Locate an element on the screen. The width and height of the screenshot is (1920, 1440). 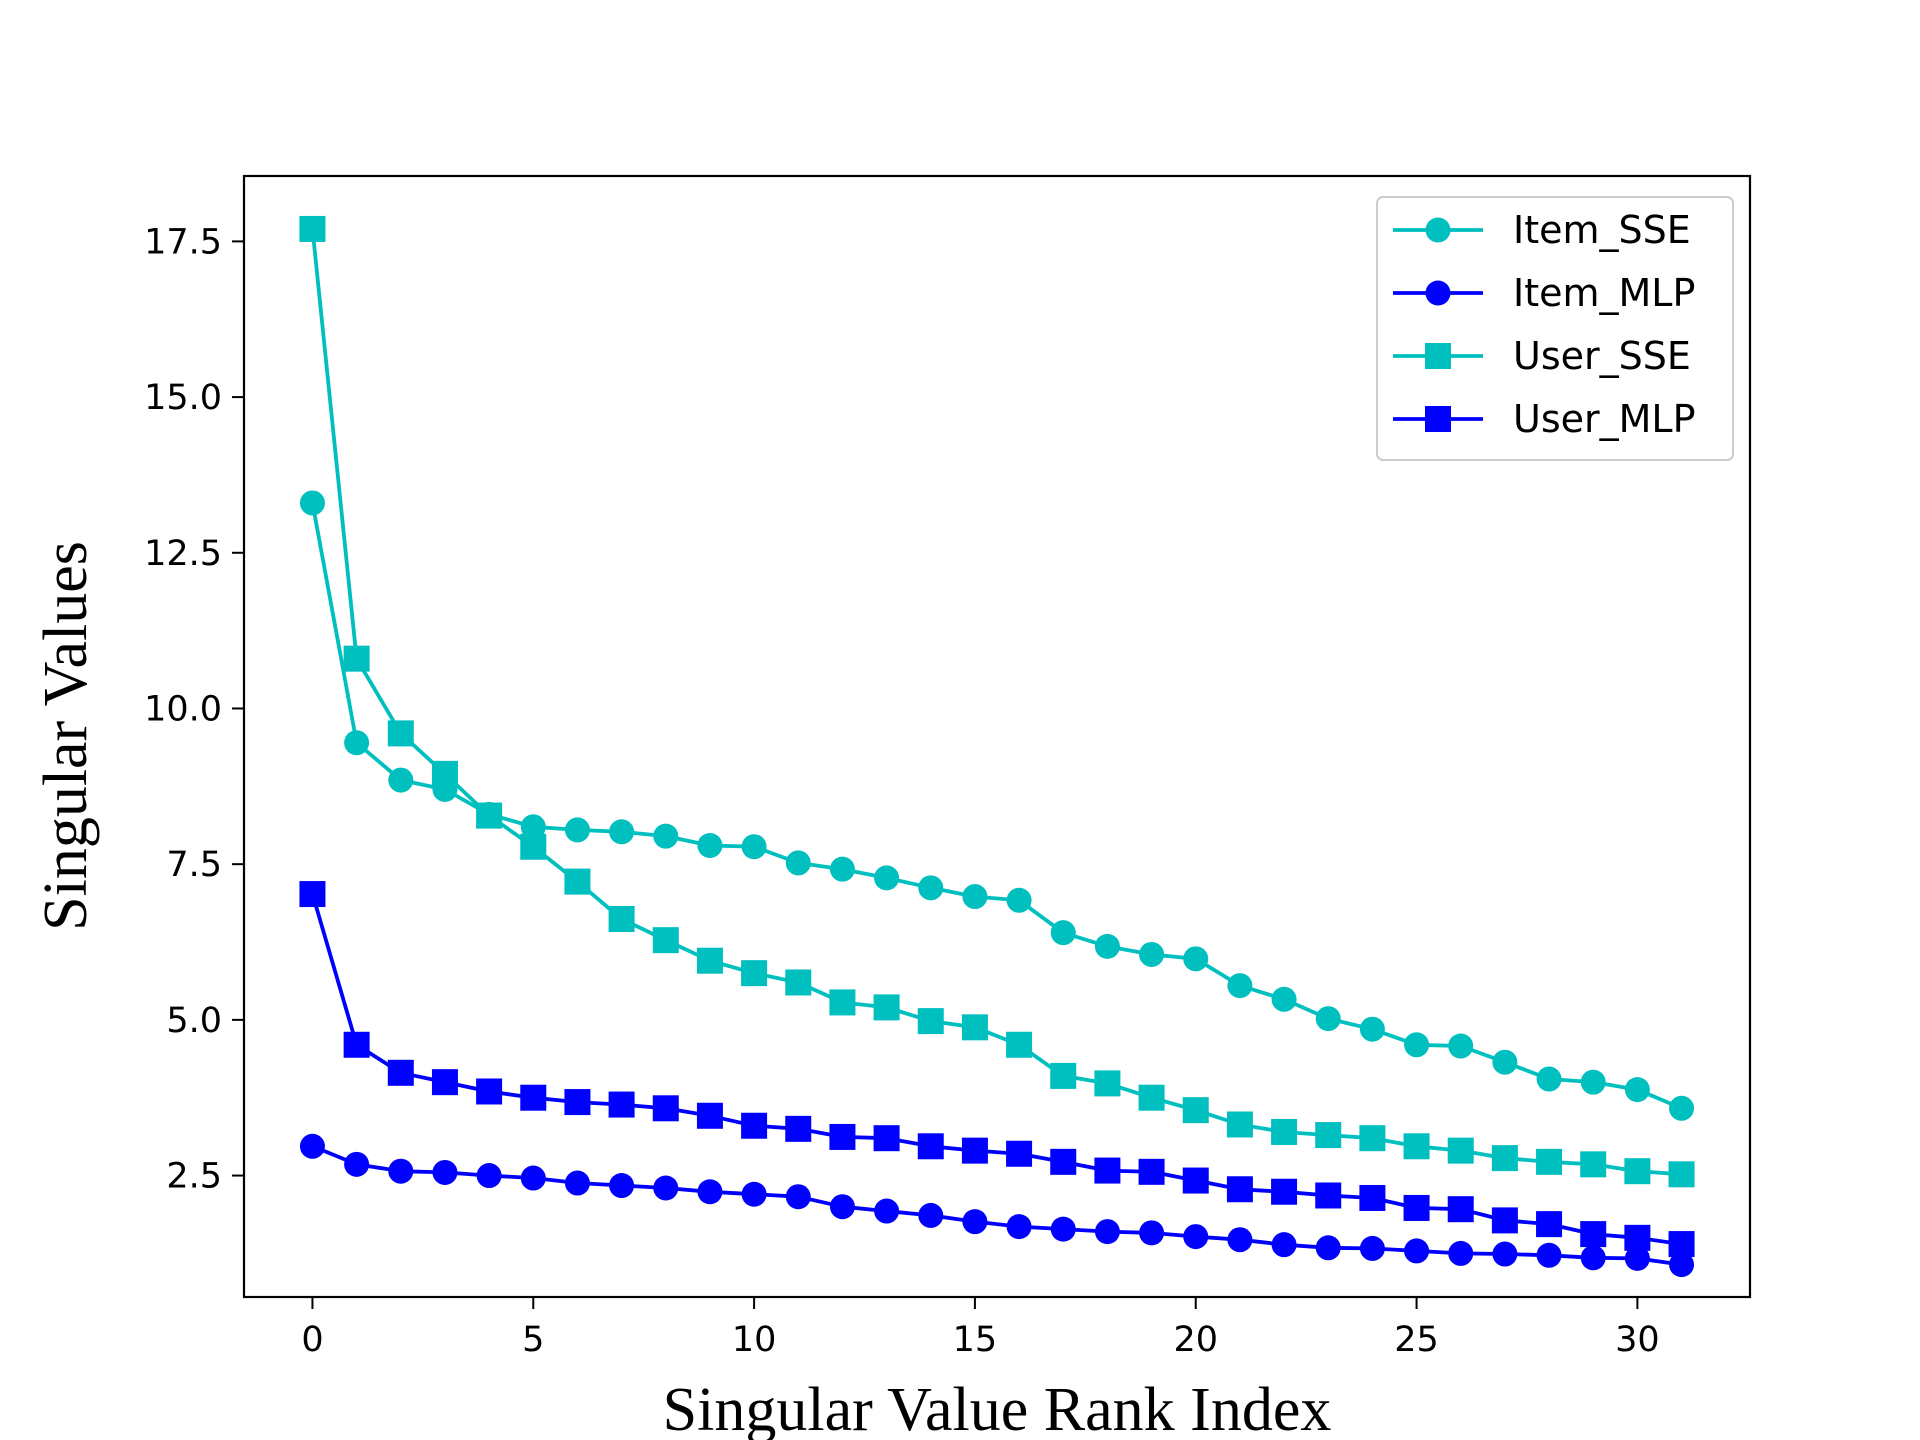
legend-box is located at coordinates (1555, 328).